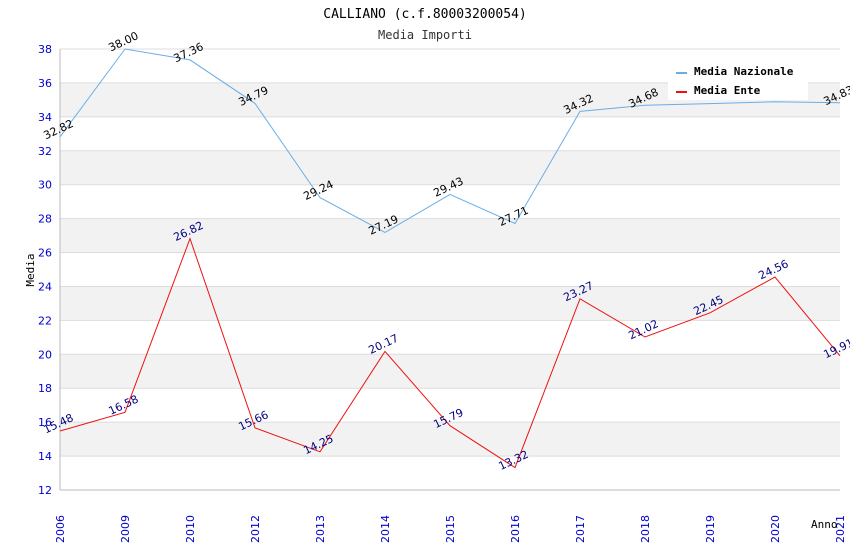 The image size is (850, 550). I want to click on legend-box, so click(738, 80).